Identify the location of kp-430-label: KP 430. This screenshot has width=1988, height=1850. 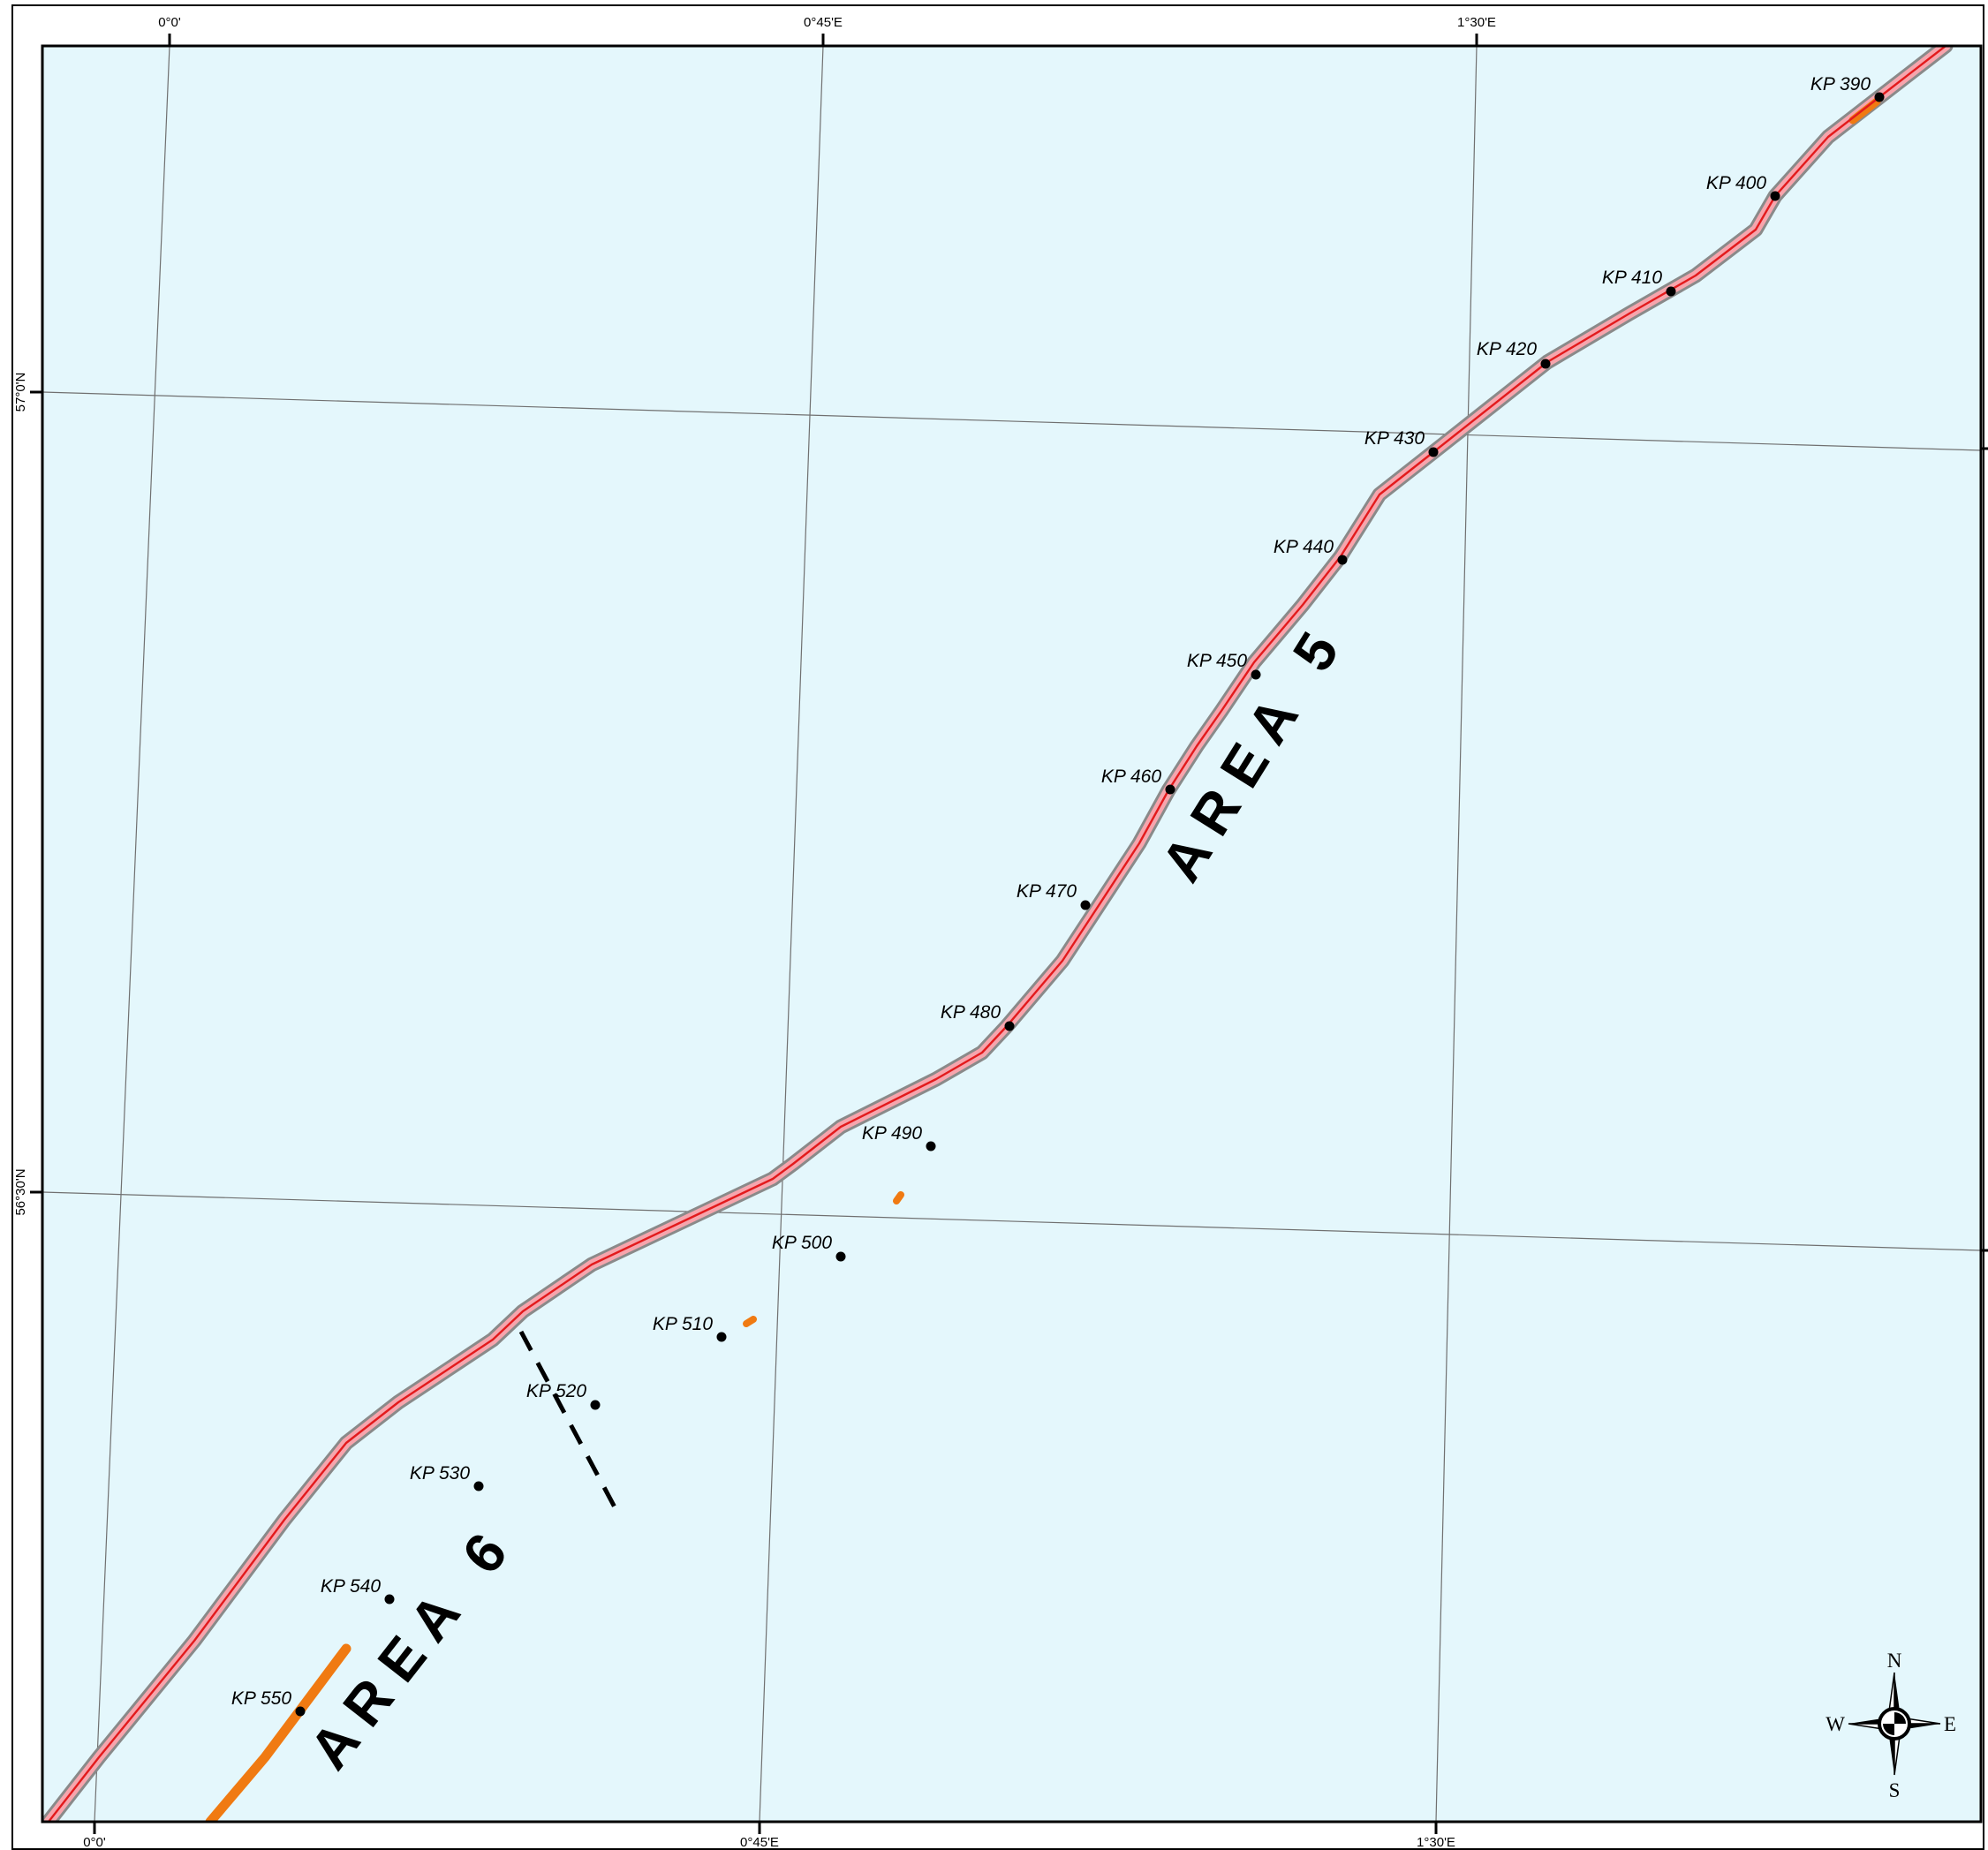
(1394, 438).